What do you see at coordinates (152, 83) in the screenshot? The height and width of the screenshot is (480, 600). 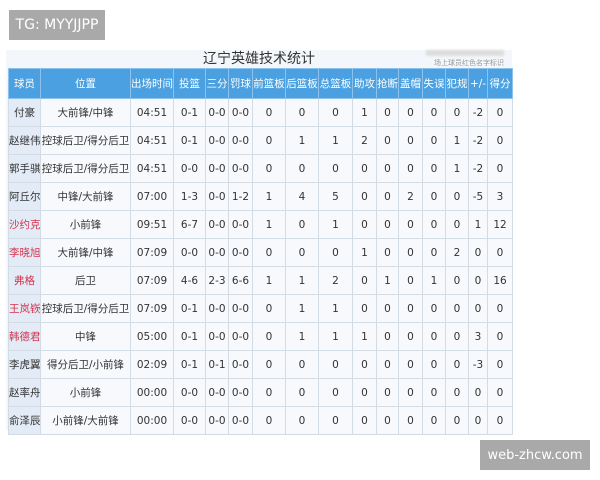 I see `column-header: 出场时间` at bounding box center [152, 83].